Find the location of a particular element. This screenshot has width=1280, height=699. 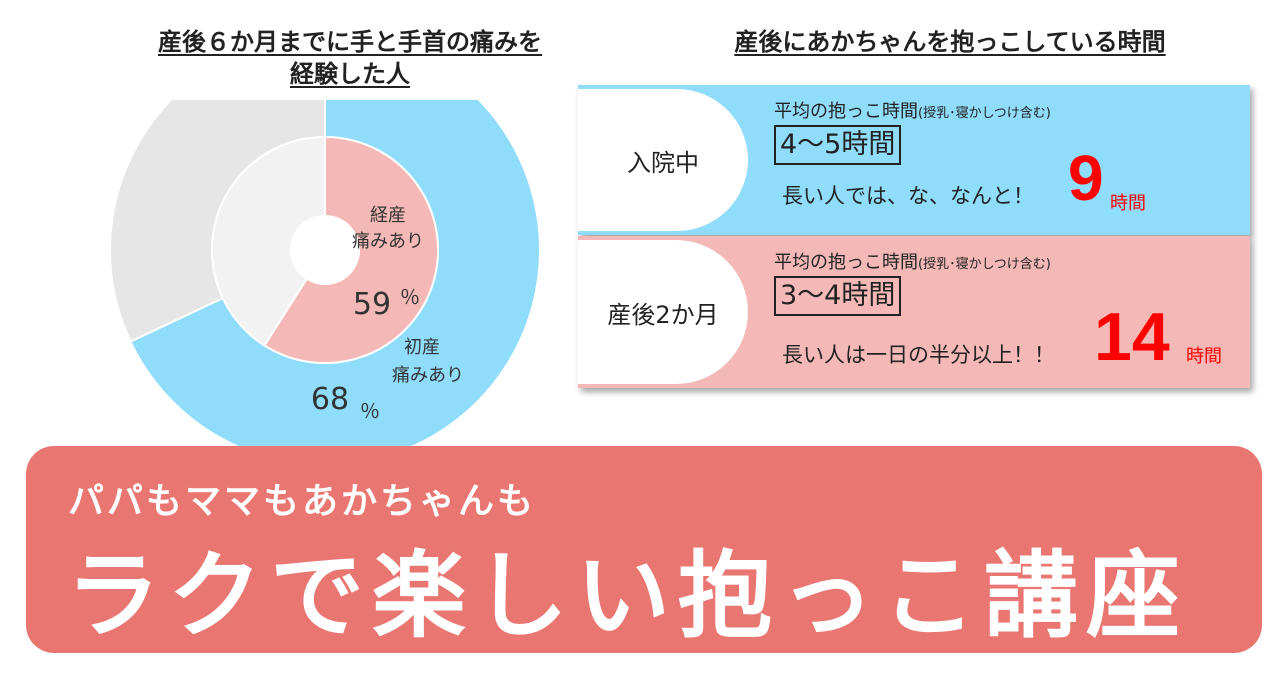

outer-value: 68 is located at coordinates (330, 399).